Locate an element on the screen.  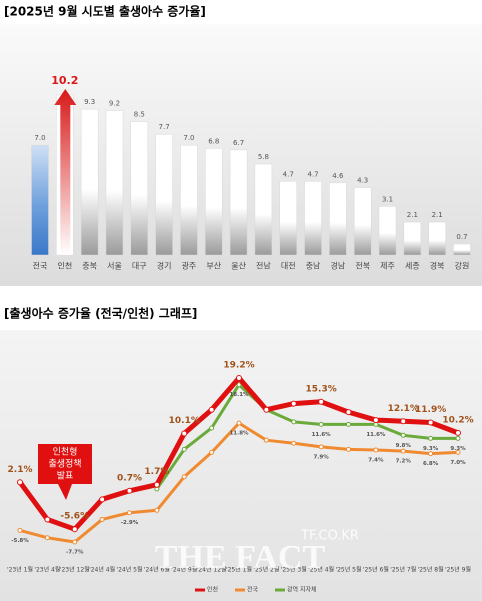
x-tick-label: 서울 is located at coordinates (114, 266).